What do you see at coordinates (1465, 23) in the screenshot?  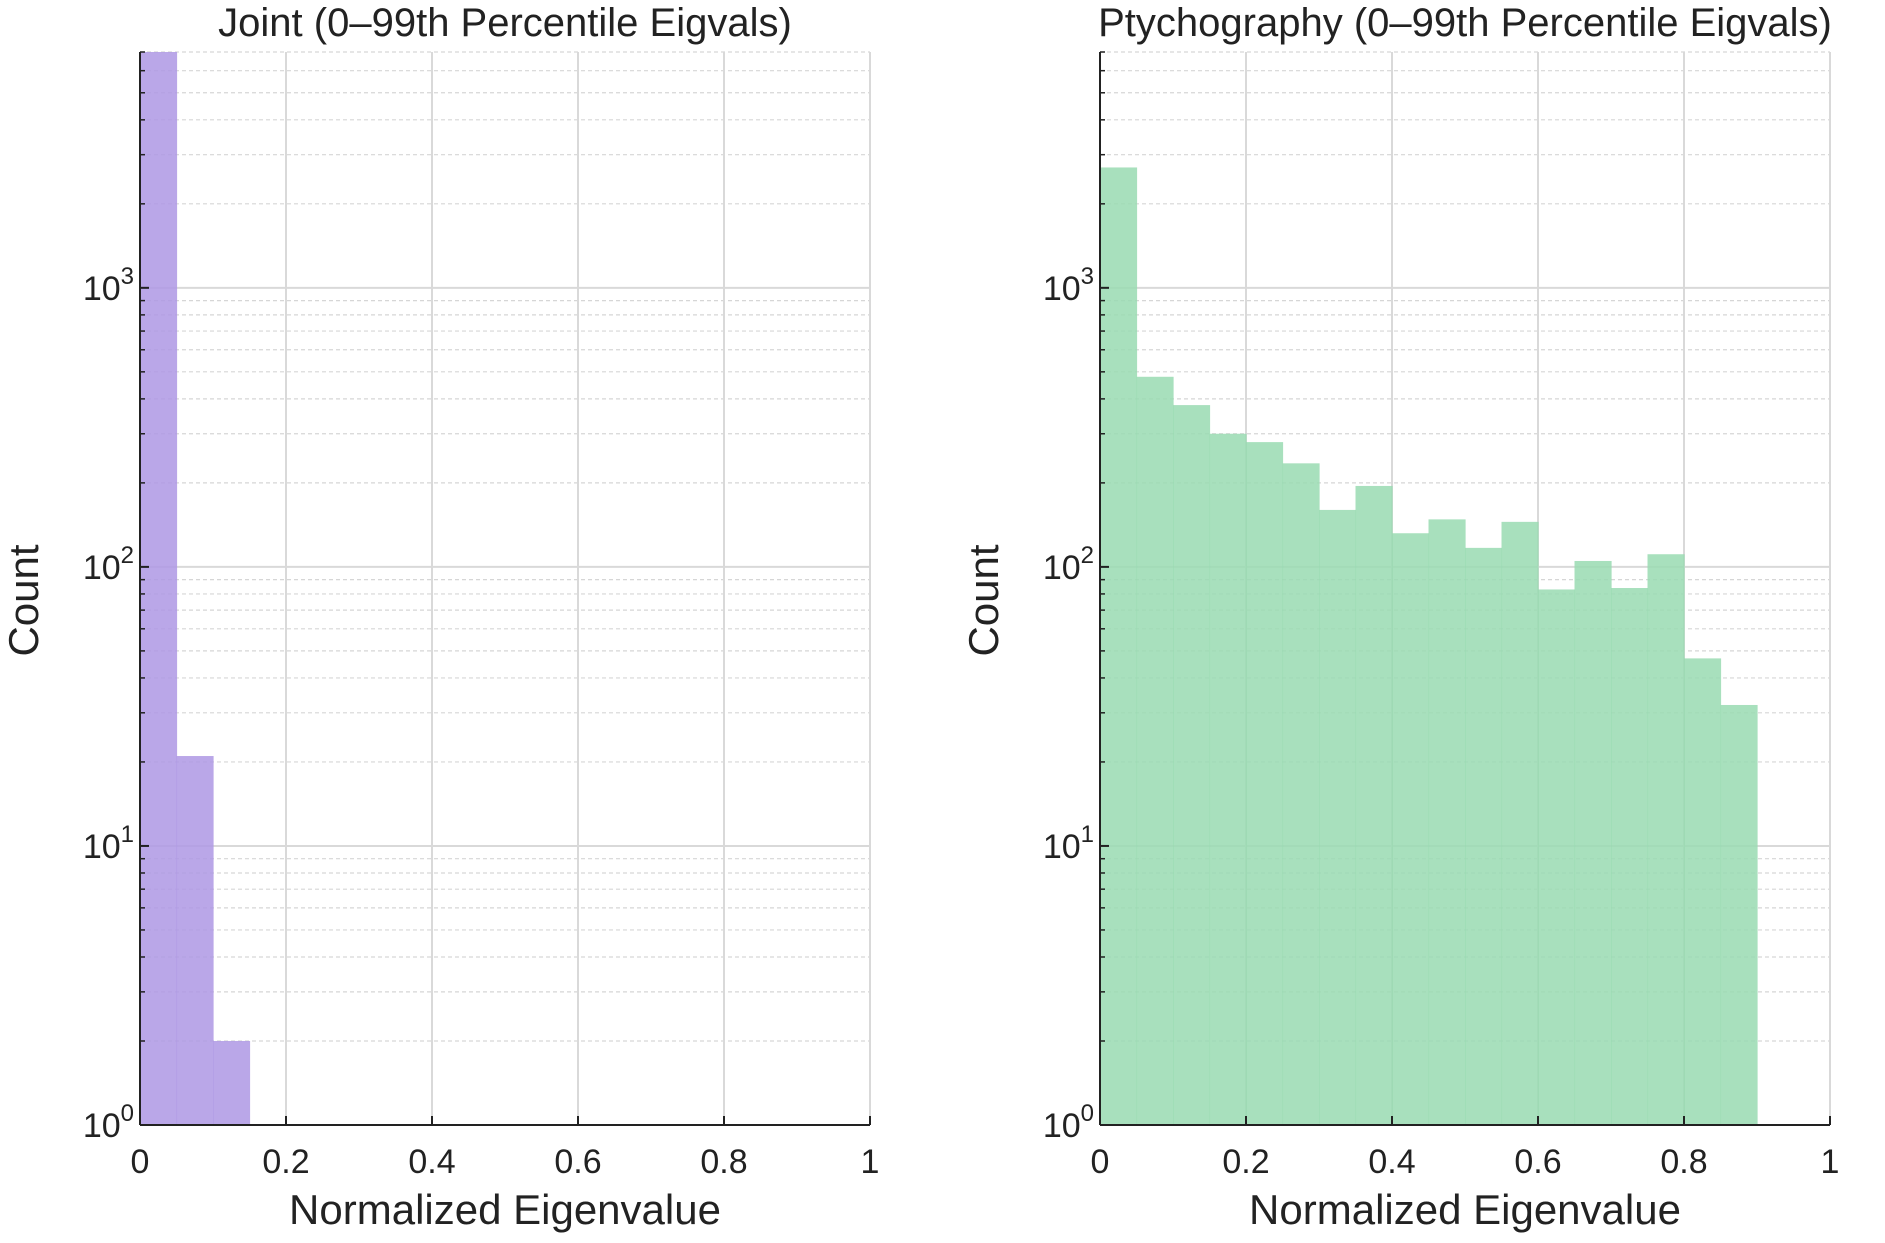 I see `chart-title: Ptychography (0–99th Percentile Eigvals)` at bounding box center [1465, 23].